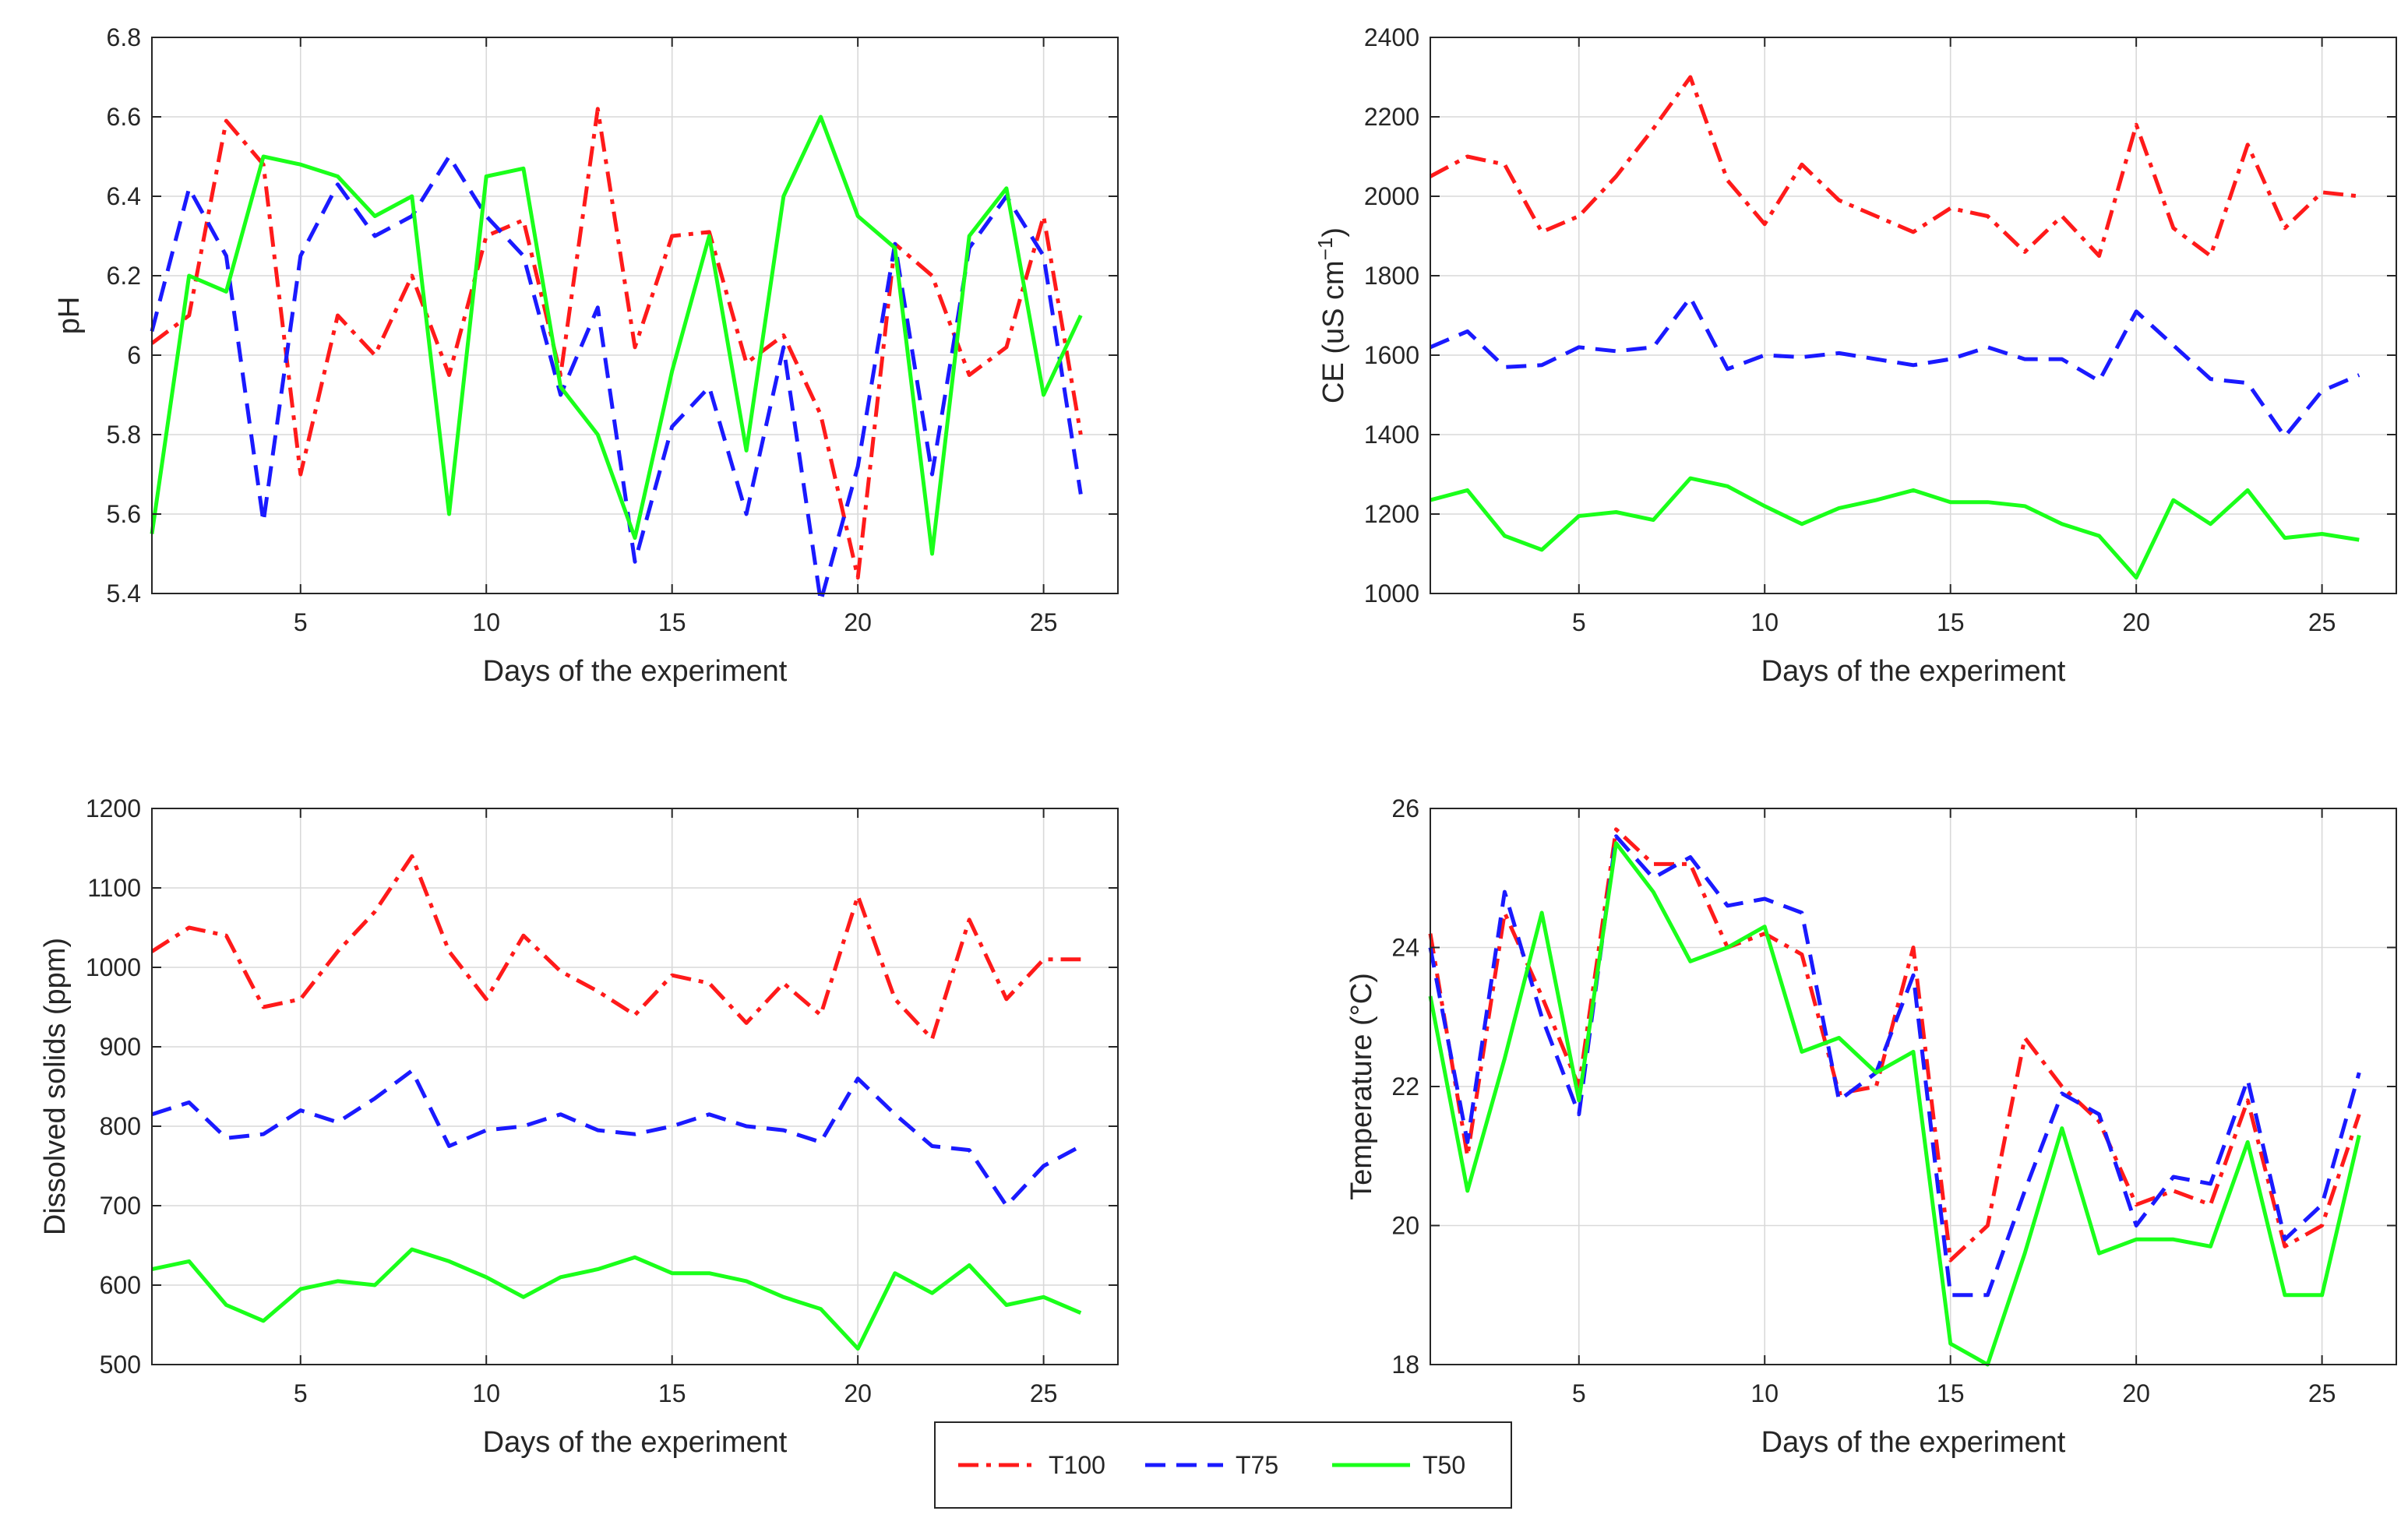 Image resolution: width=2408 pixels, height=1518 pixels. Describe the element at coordinates (1405, 1086) in the screenshot. I see `y-tick-label: 22` at that location.